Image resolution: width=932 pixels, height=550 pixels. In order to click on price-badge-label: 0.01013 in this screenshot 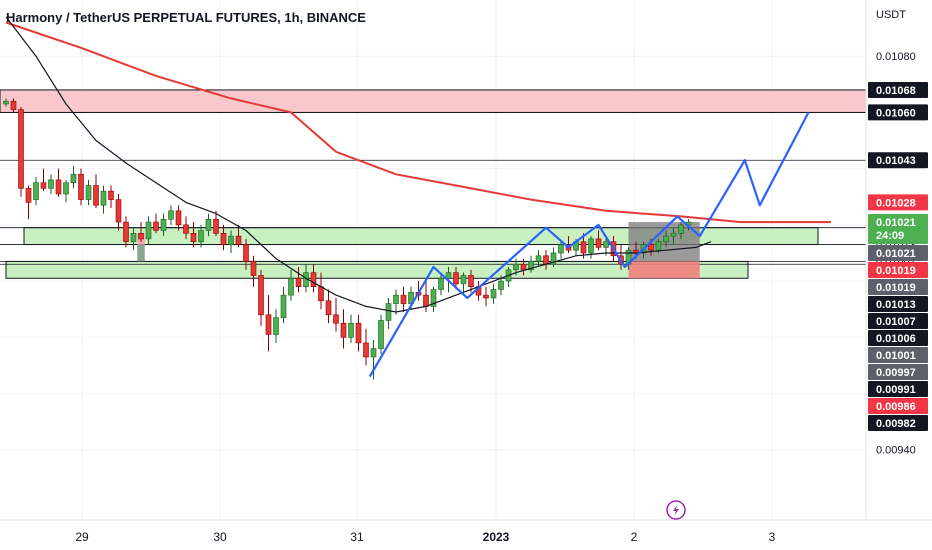, I will do `click(896, 305)`.